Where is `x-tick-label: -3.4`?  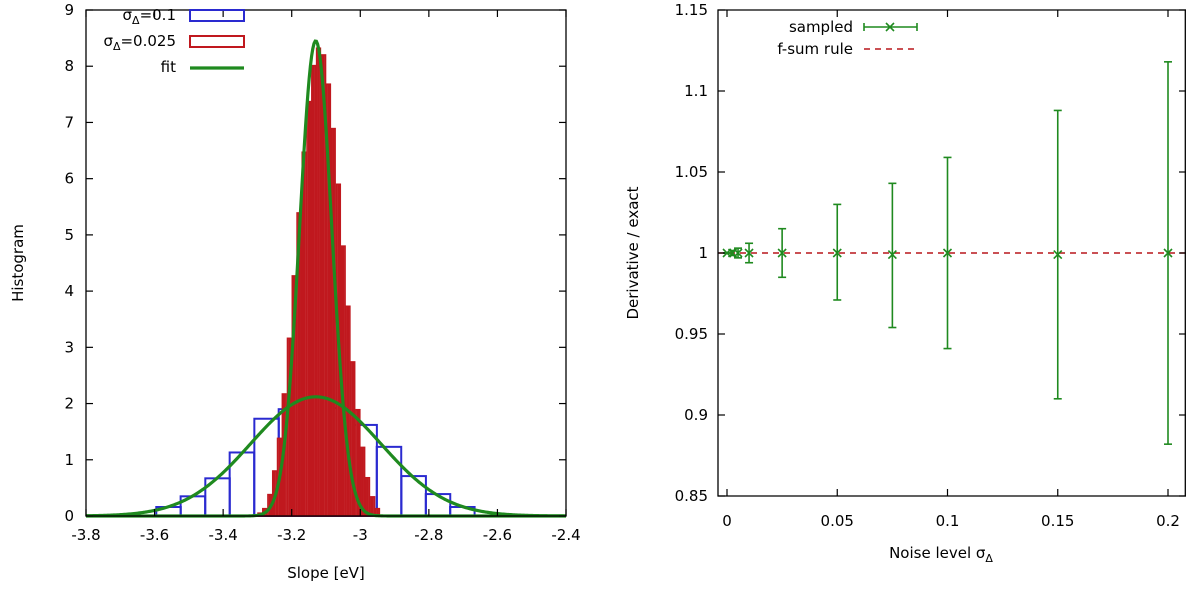 x-tick-label: -3.4 is located at coordinates (223, 535).